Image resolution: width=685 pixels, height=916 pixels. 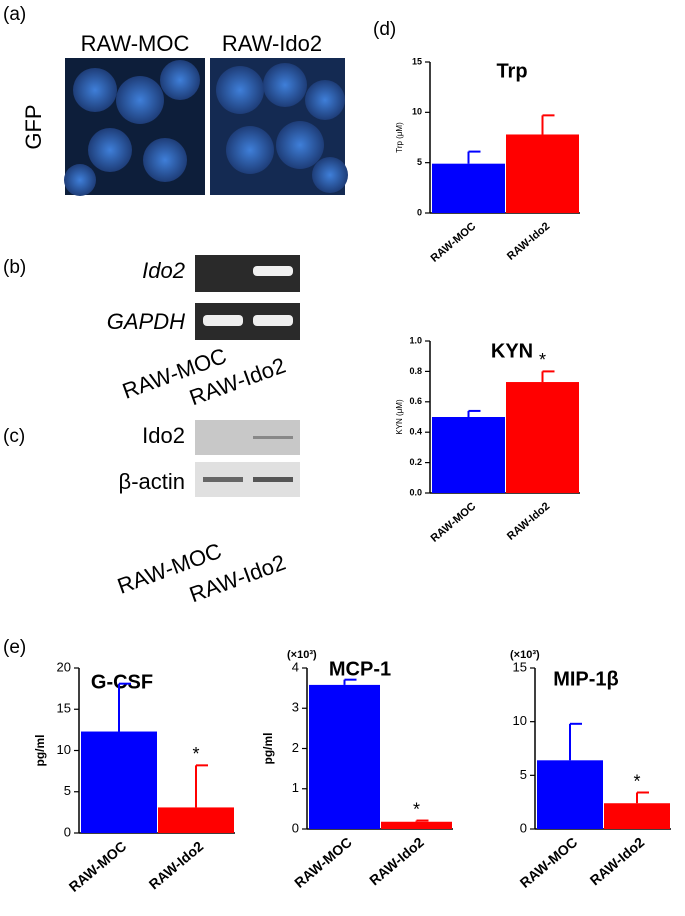 What do you see at coordinates (415, 492) in the screenshot?
I see `y-tick-label: 0.0` at bounding box center [415, 492].